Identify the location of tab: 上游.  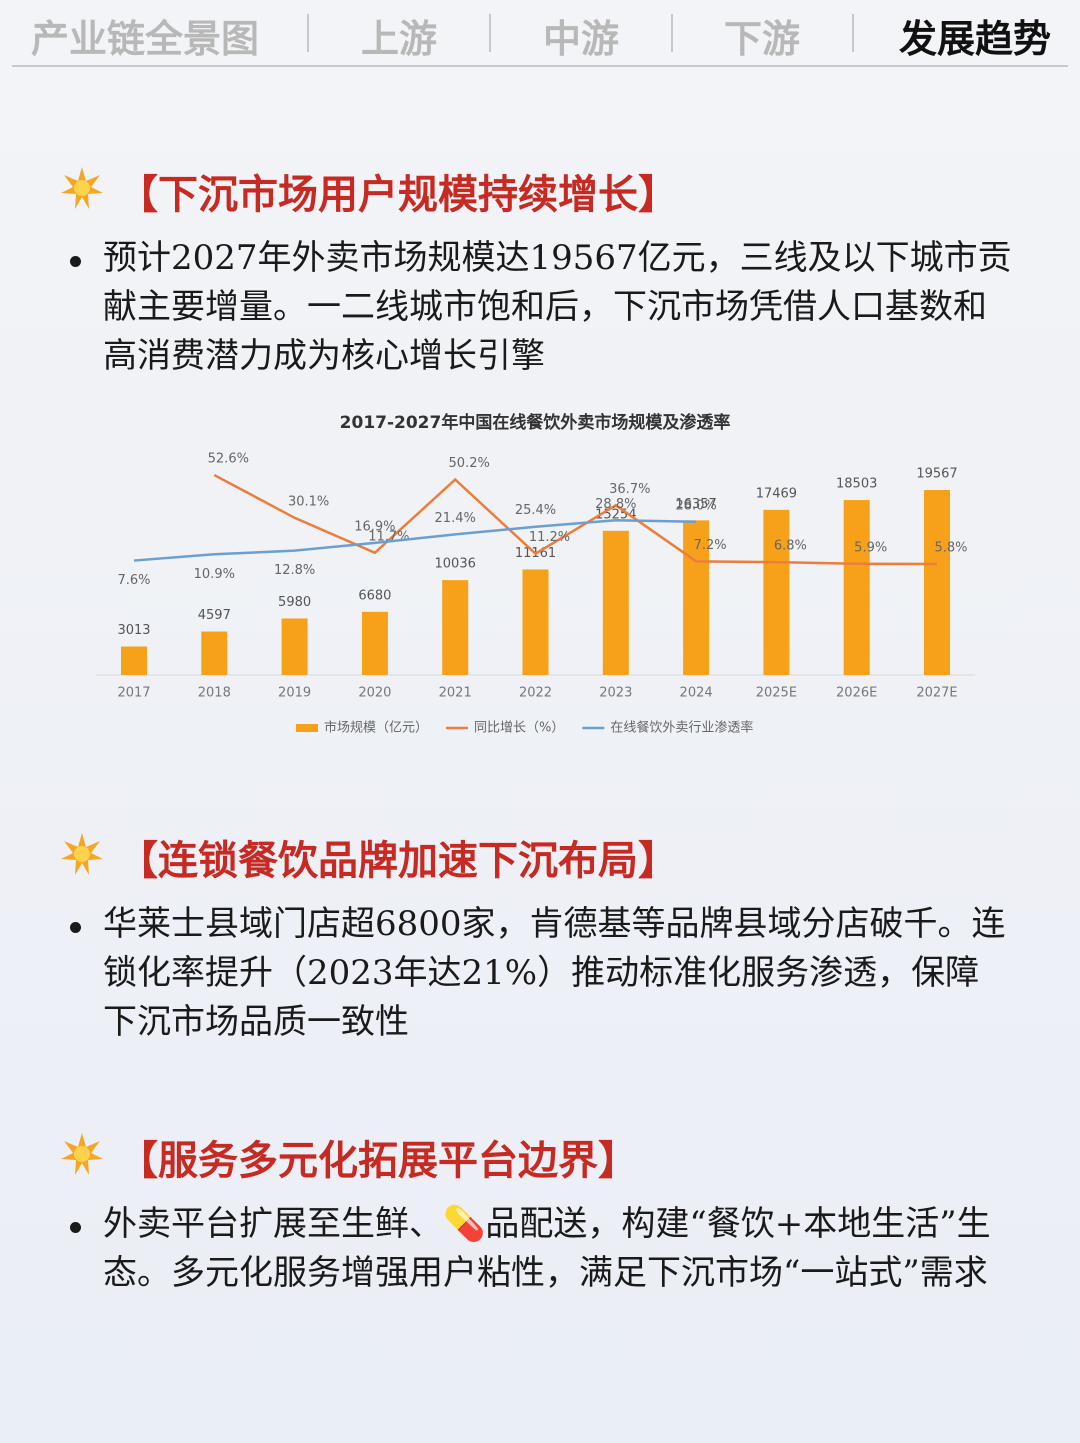
(399, 38).